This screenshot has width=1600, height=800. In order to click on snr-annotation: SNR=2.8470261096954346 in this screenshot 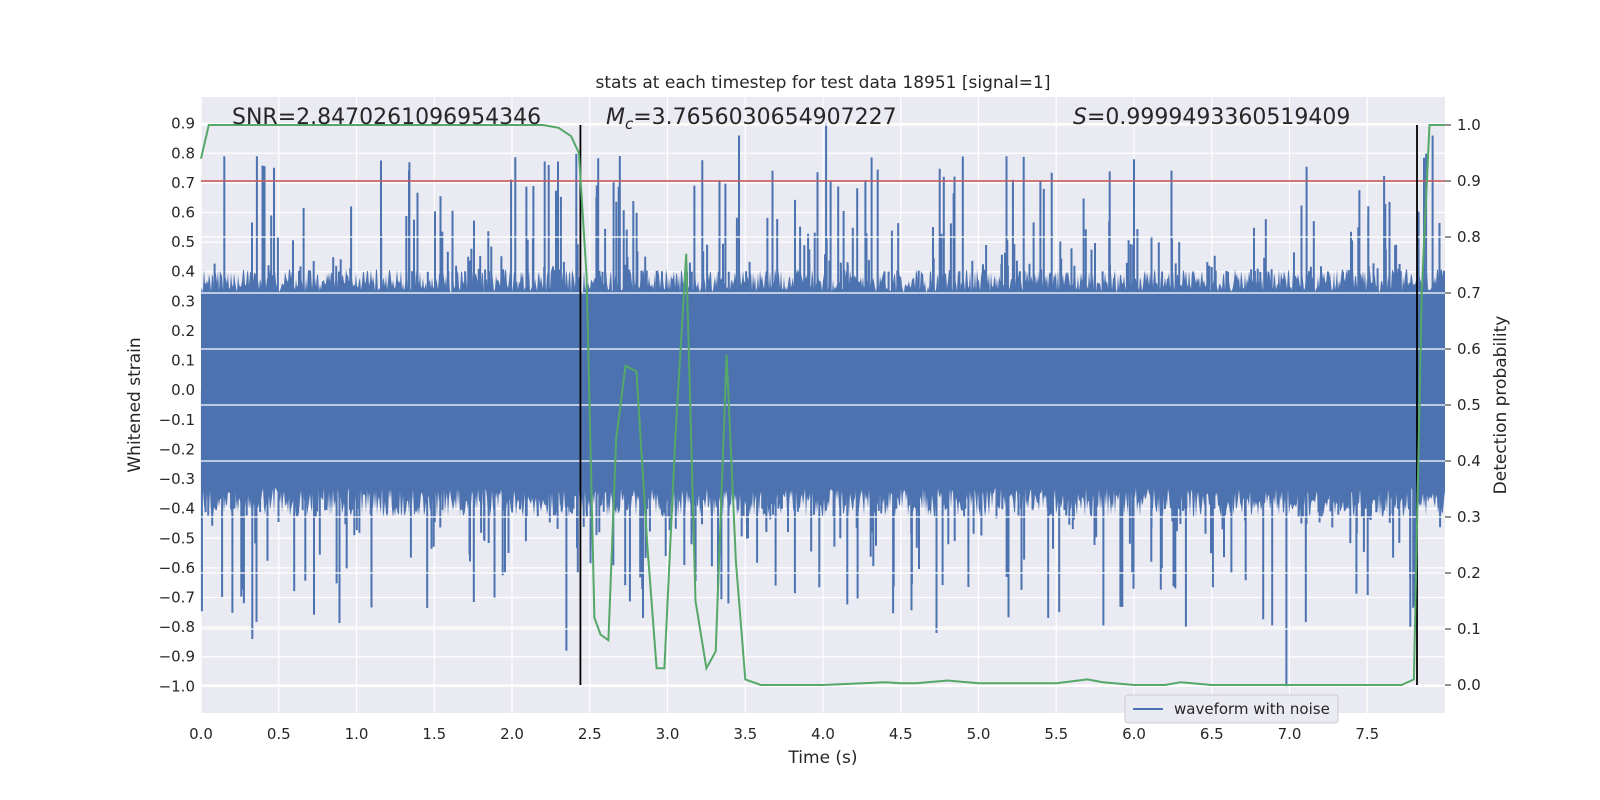, I will do `click(386, 117)`.